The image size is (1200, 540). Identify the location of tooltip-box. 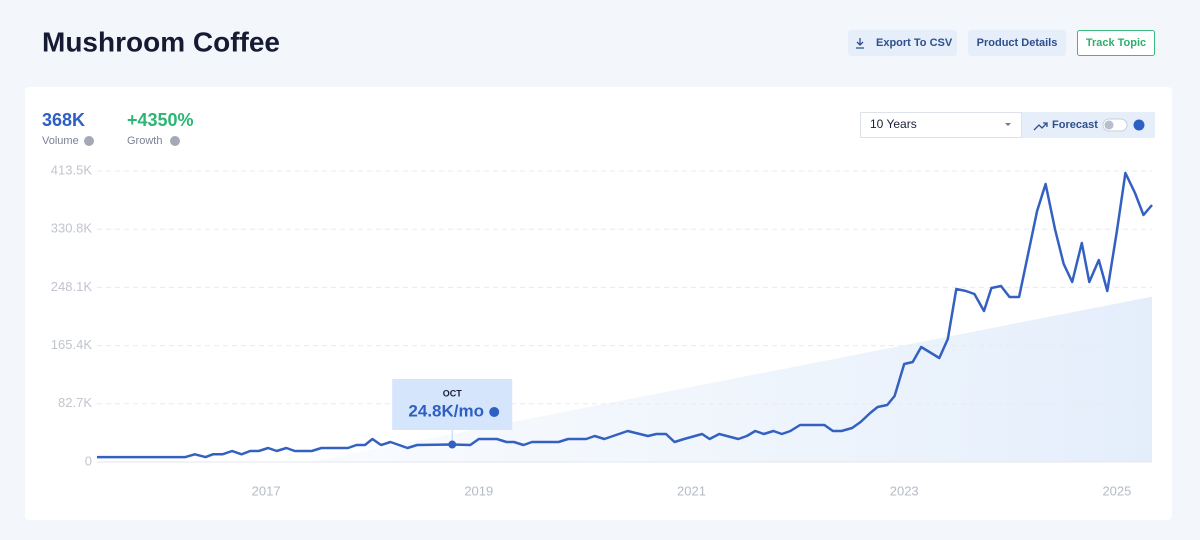
(452, 404).